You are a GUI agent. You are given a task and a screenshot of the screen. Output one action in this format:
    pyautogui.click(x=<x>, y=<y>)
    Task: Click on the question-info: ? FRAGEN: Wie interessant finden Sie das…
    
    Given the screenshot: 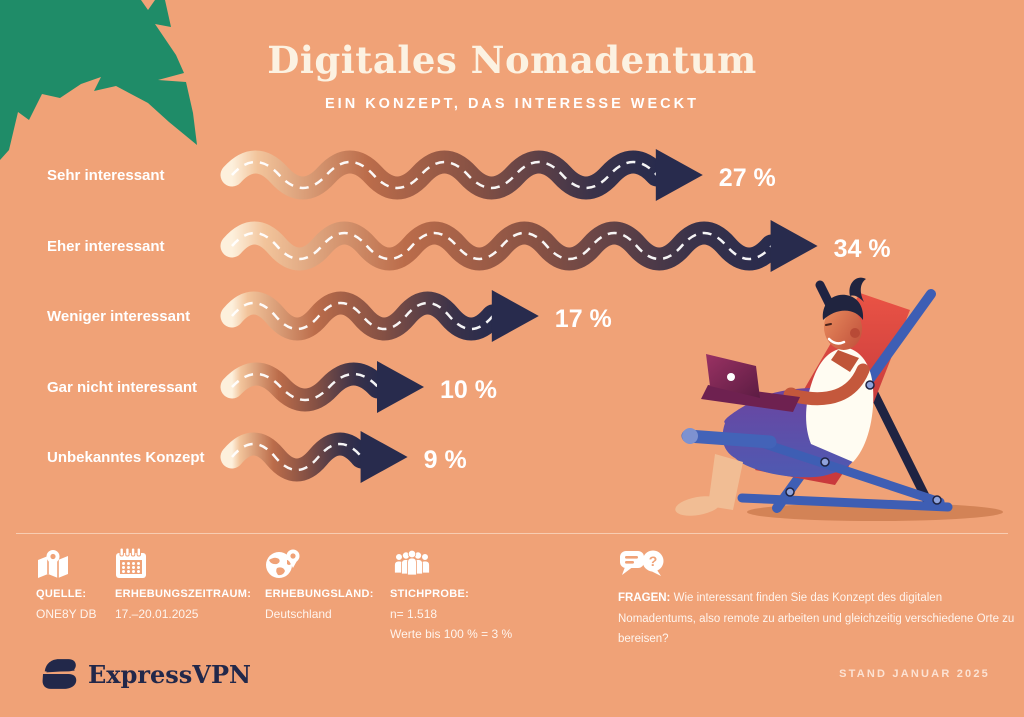 What is the action you would take?
    pyautogui.click(x=820, y=599)
    